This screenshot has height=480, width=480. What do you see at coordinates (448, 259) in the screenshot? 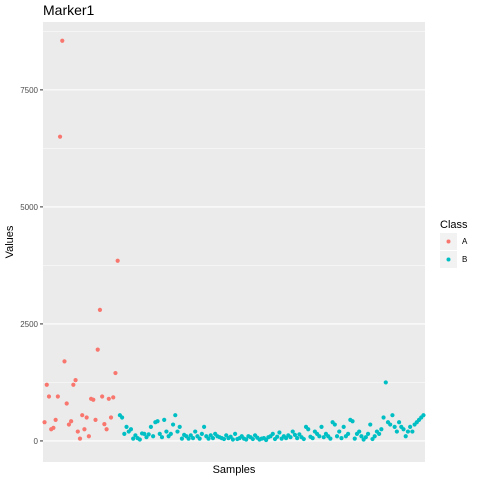
I see `legend-marker-b` at bounding box center [448, 259].